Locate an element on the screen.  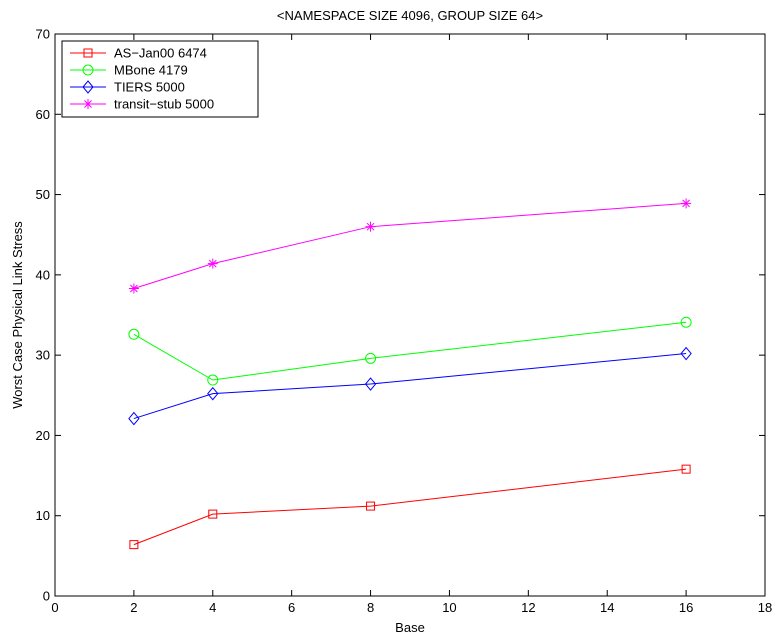
x-tick-label: 10 is located at coordinates (449, 607).